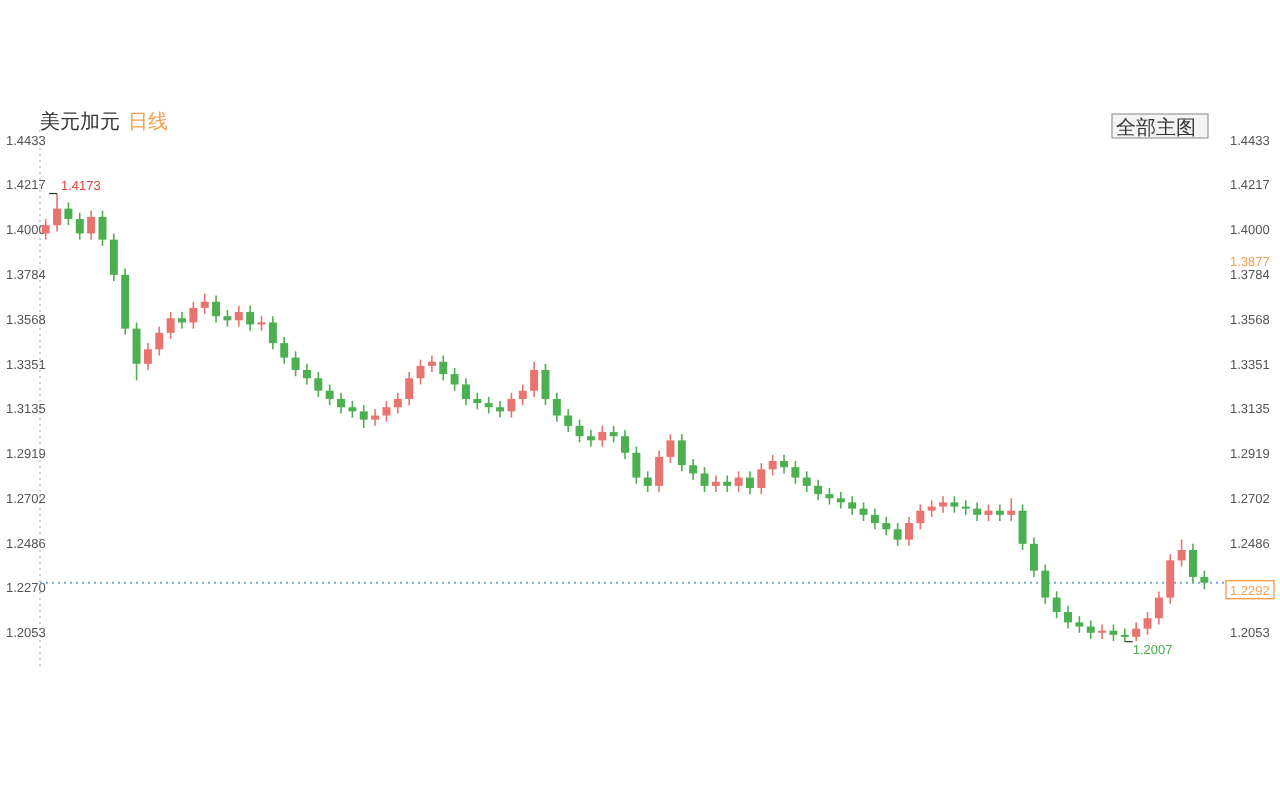 Image resolution: width=1280 pixels, height=800 pixels. Describe the element at coordinates (1156, 128) in the screenshot. I see `annotation: 全部主图` at that location.